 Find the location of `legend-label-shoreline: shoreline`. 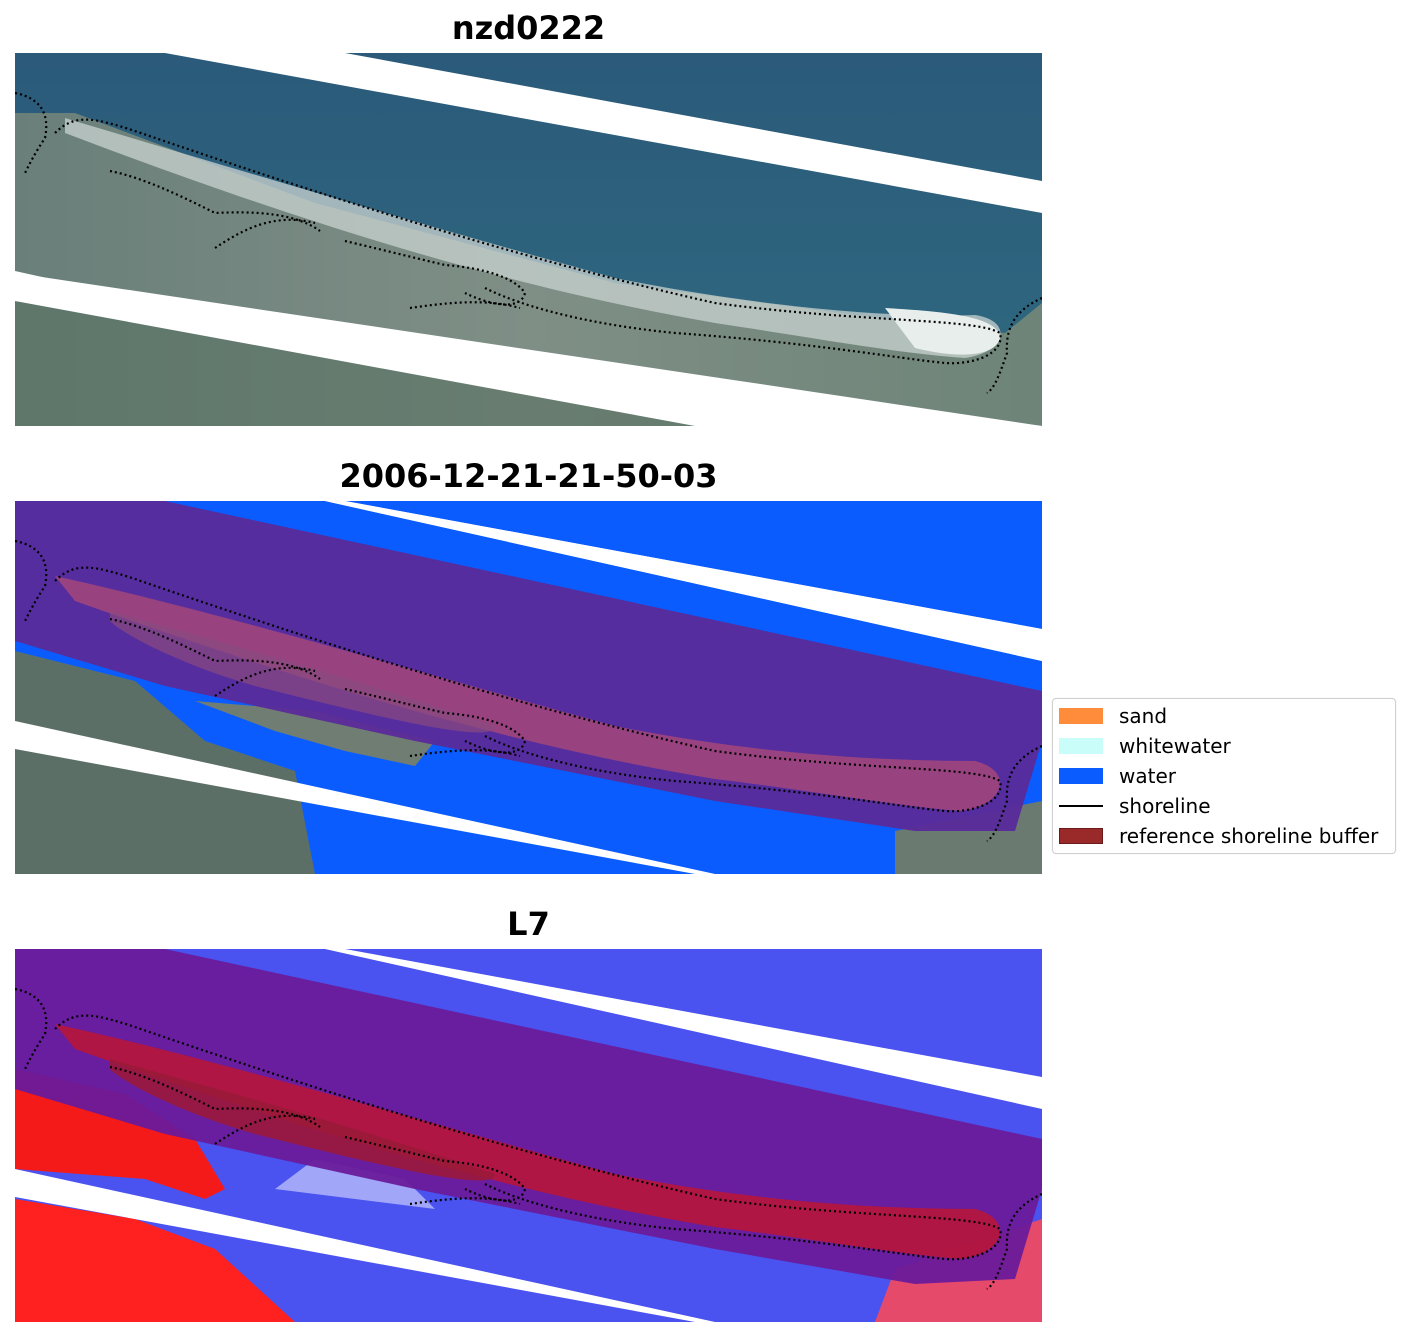

legend-label-shoreline: shoreline is located at coordinates (1165, 806).